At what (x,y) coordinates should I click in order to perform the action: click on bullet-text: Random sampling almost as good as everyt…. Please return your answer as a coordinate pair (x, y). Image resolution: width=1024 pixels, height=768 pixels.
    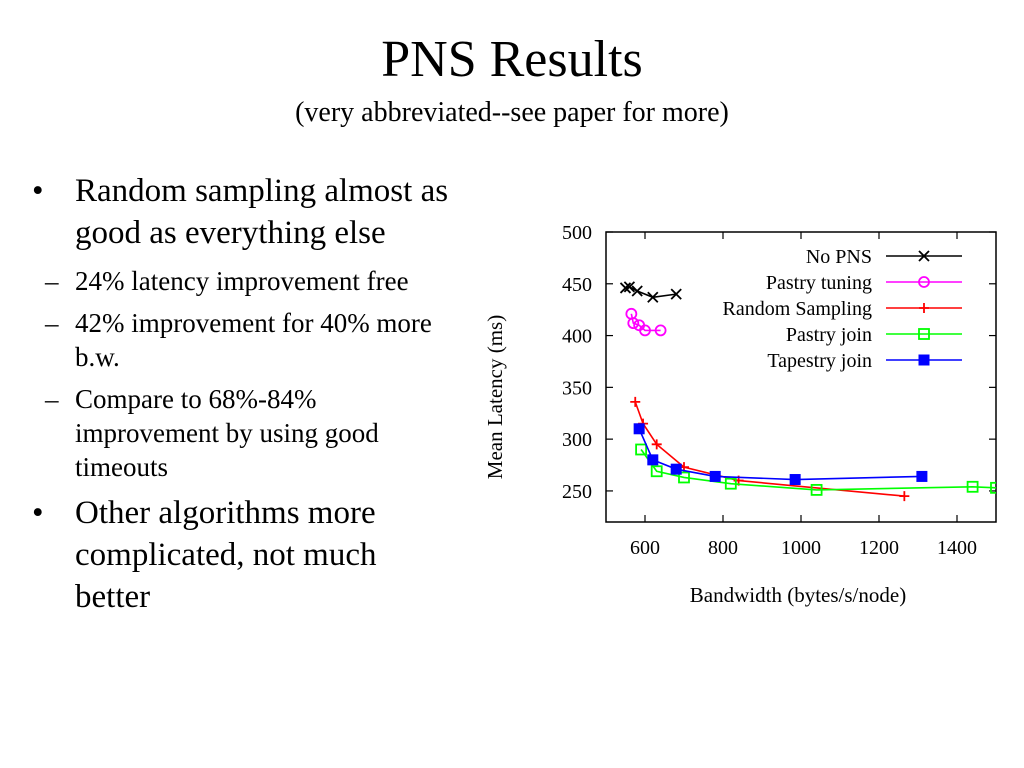
    Looking at the image, I should click on (262, 212).